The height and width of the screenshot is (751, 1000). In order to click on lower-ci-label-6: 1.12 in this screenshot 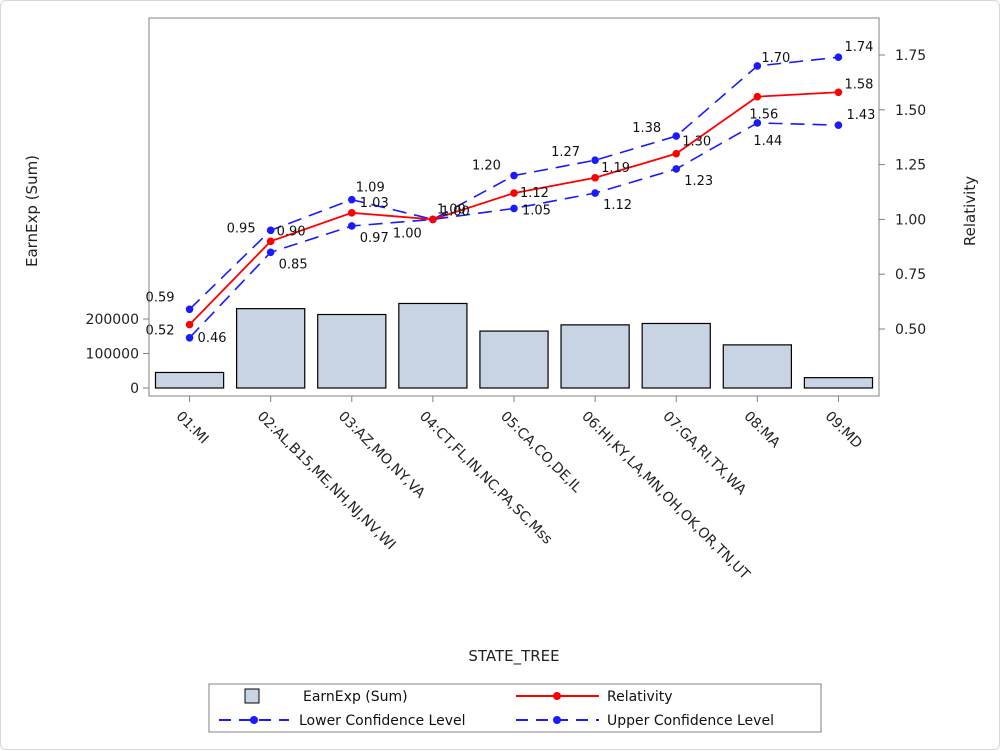, I will do `click(617, 205)`.